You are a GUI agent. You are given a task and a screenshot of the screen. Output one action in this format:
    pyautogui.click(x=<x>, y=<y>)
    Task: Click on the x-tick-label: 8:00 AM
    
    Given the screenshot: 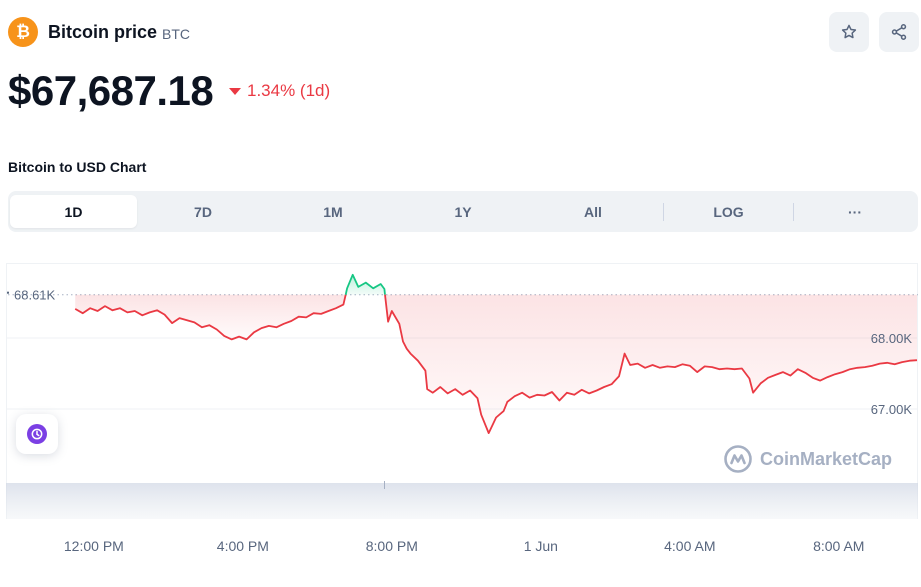 What is the action you would take?
    pyautogui.click(x=838, y=546)
    